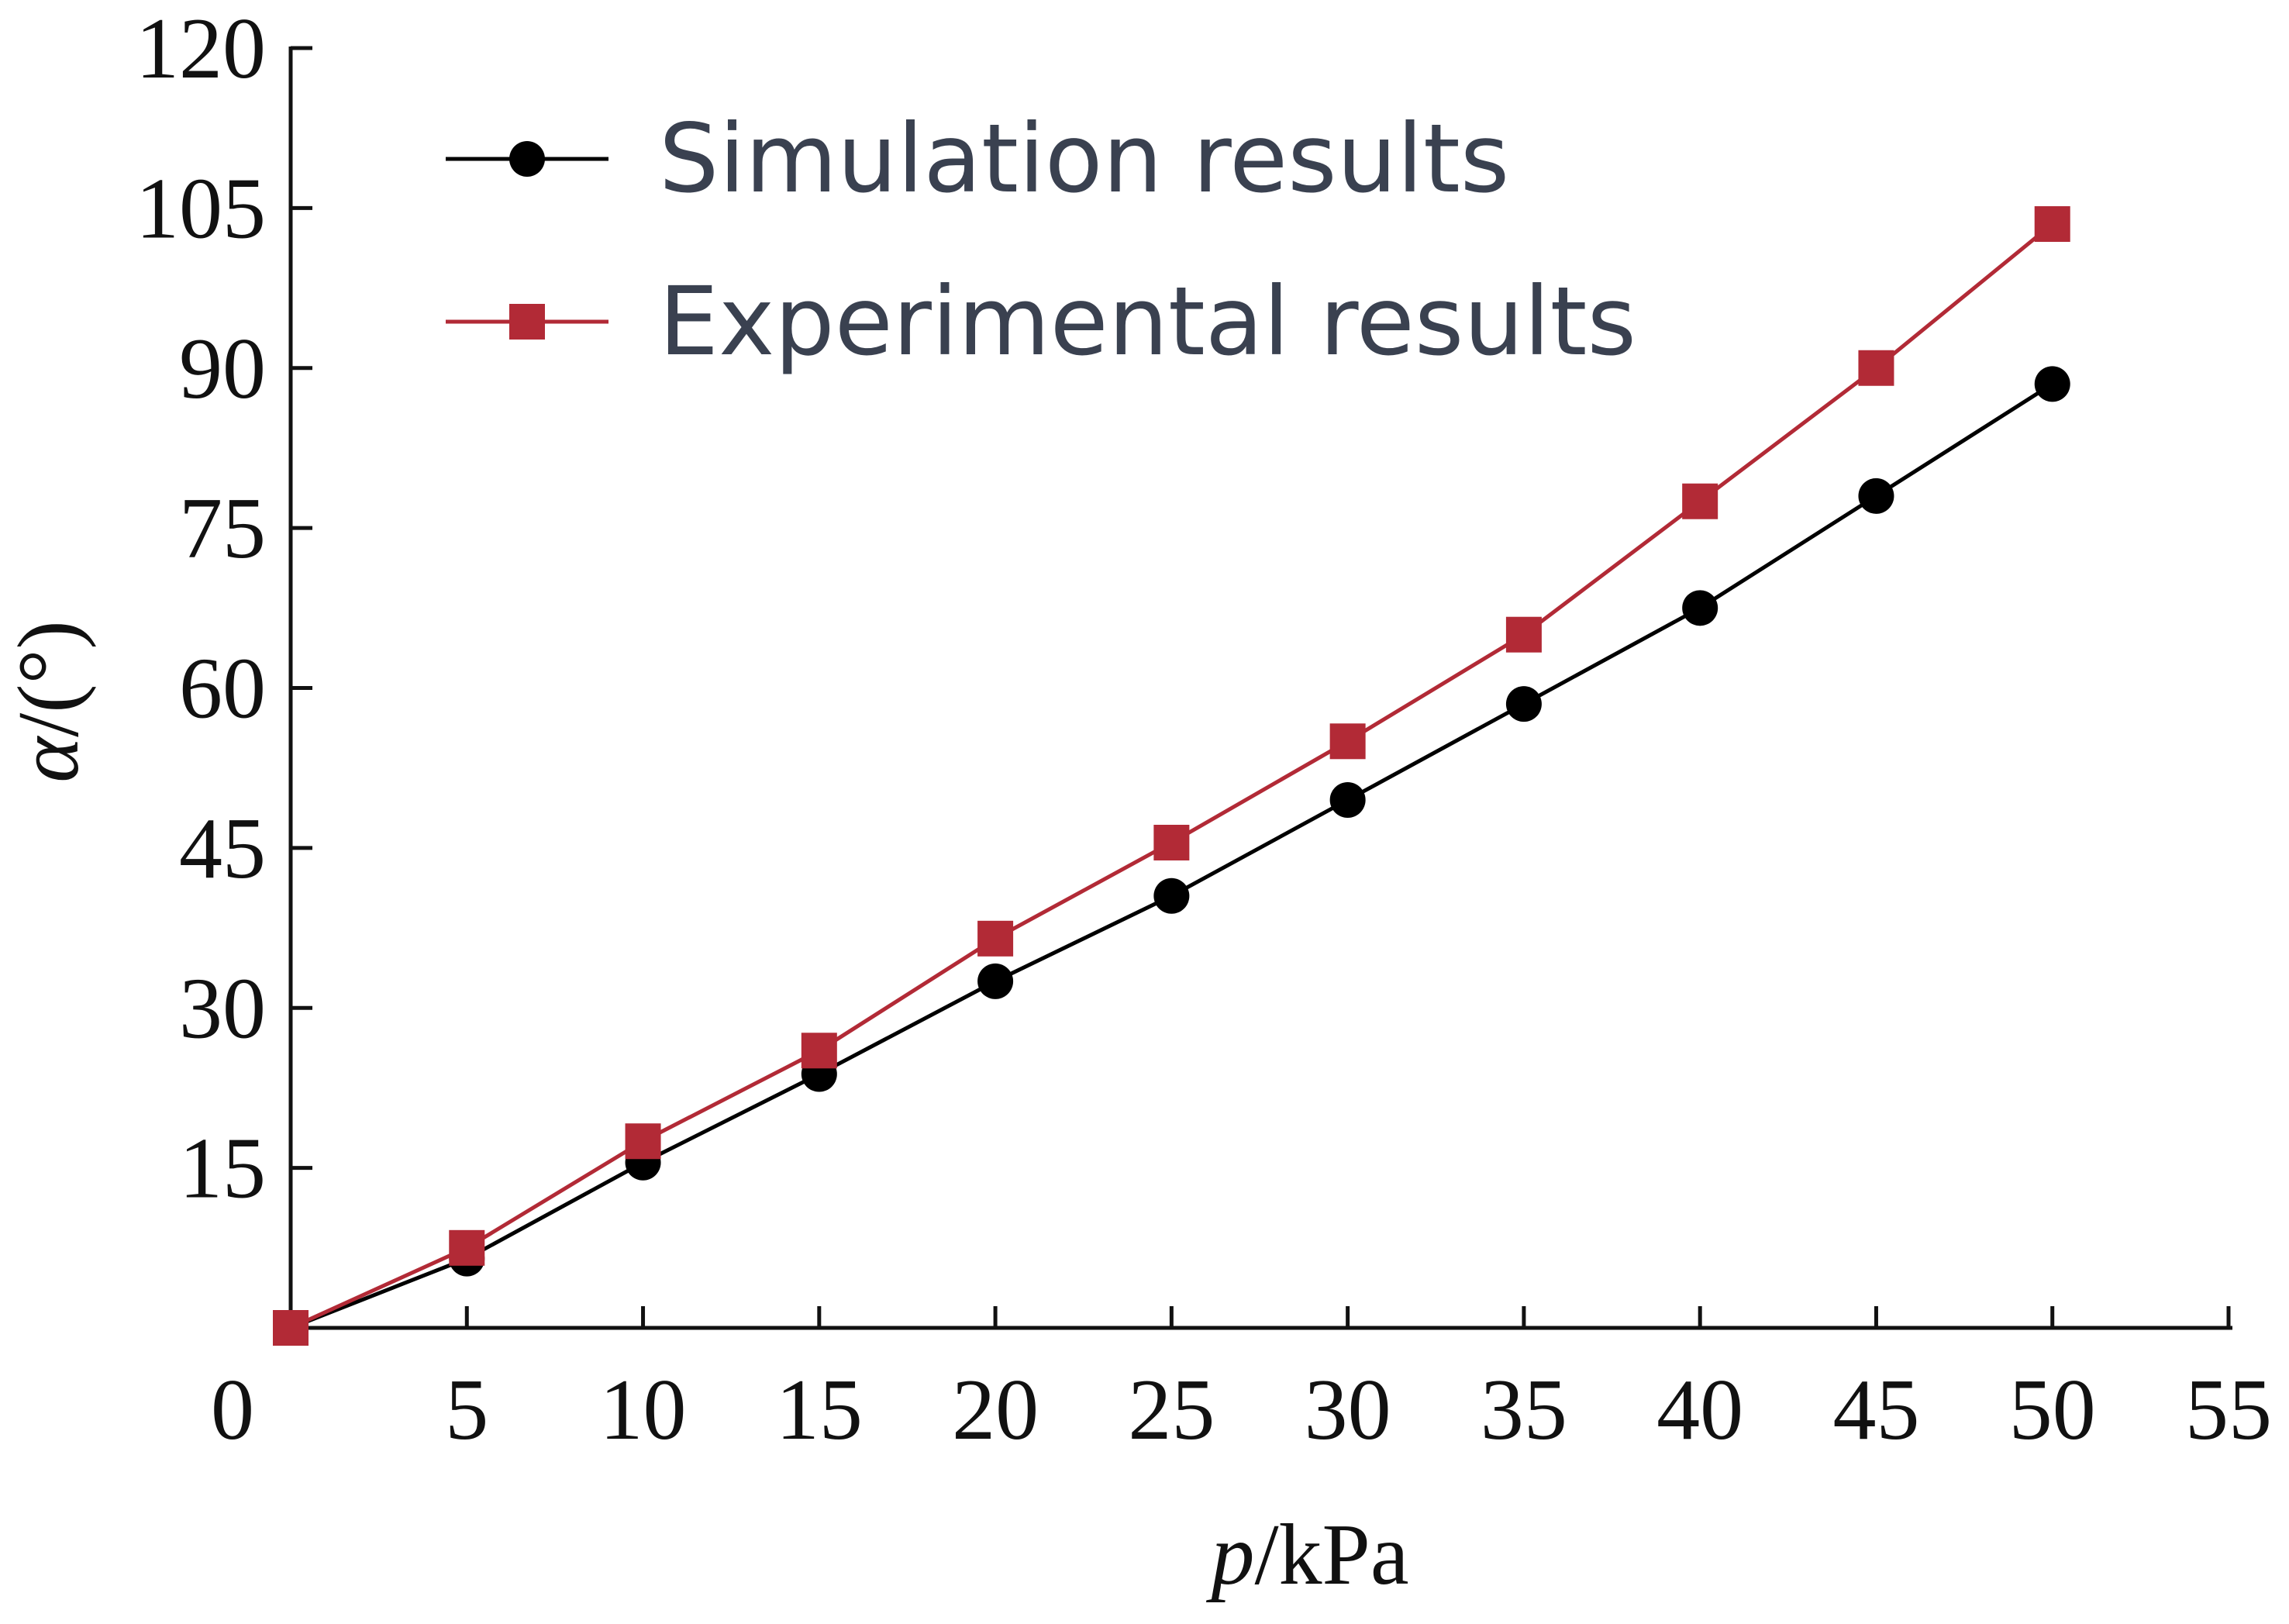 The height and width of the screenshot is (1624, 2289). Describe the element at coordinates (644, 1410) in the screenshot. I see `x-tick-label: 10` at that location.